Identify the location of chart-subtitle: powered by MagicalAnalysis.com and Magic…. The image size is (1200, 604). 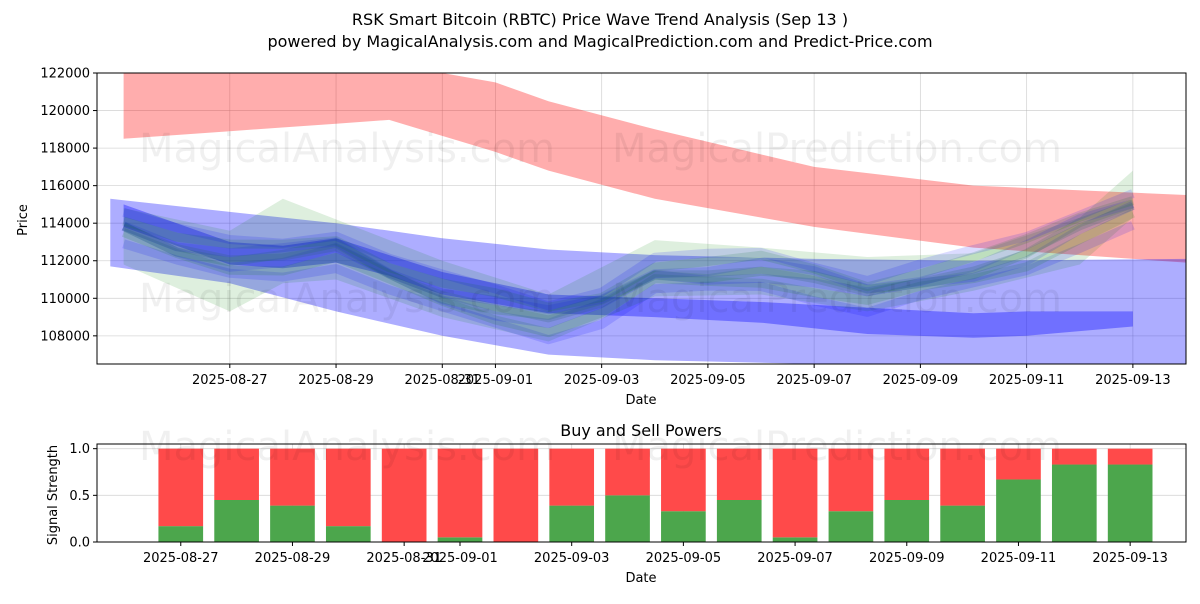
(599, 41).